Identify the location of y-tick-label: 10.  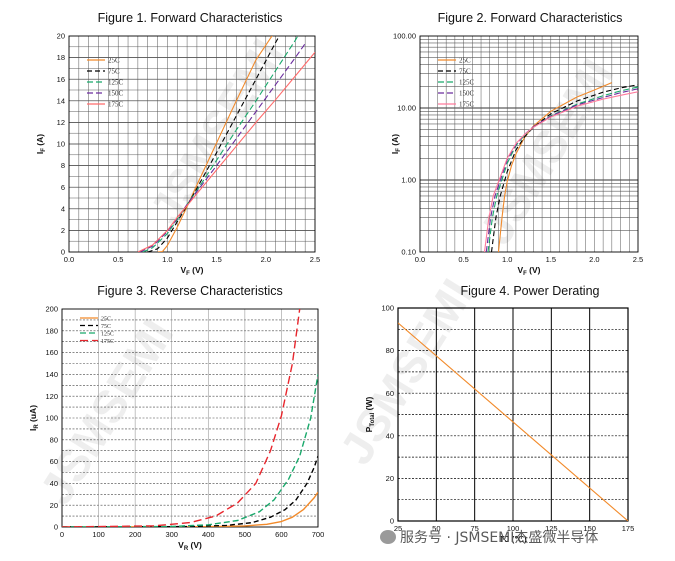
(61, 144).